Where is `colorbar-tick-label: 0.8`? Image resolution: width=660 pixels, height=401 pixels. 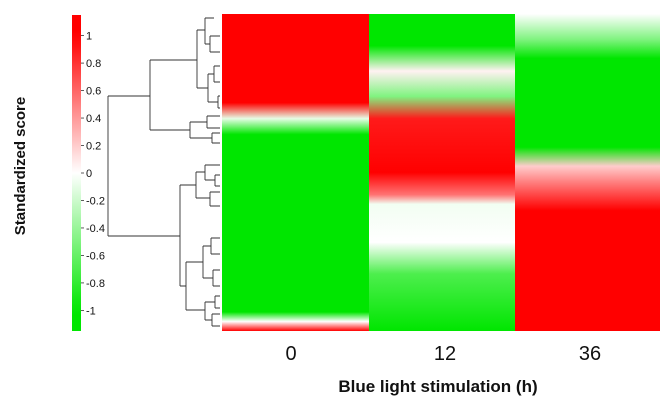 colorbar-tick-label: 0.8 is located at coordinates (93, 64).